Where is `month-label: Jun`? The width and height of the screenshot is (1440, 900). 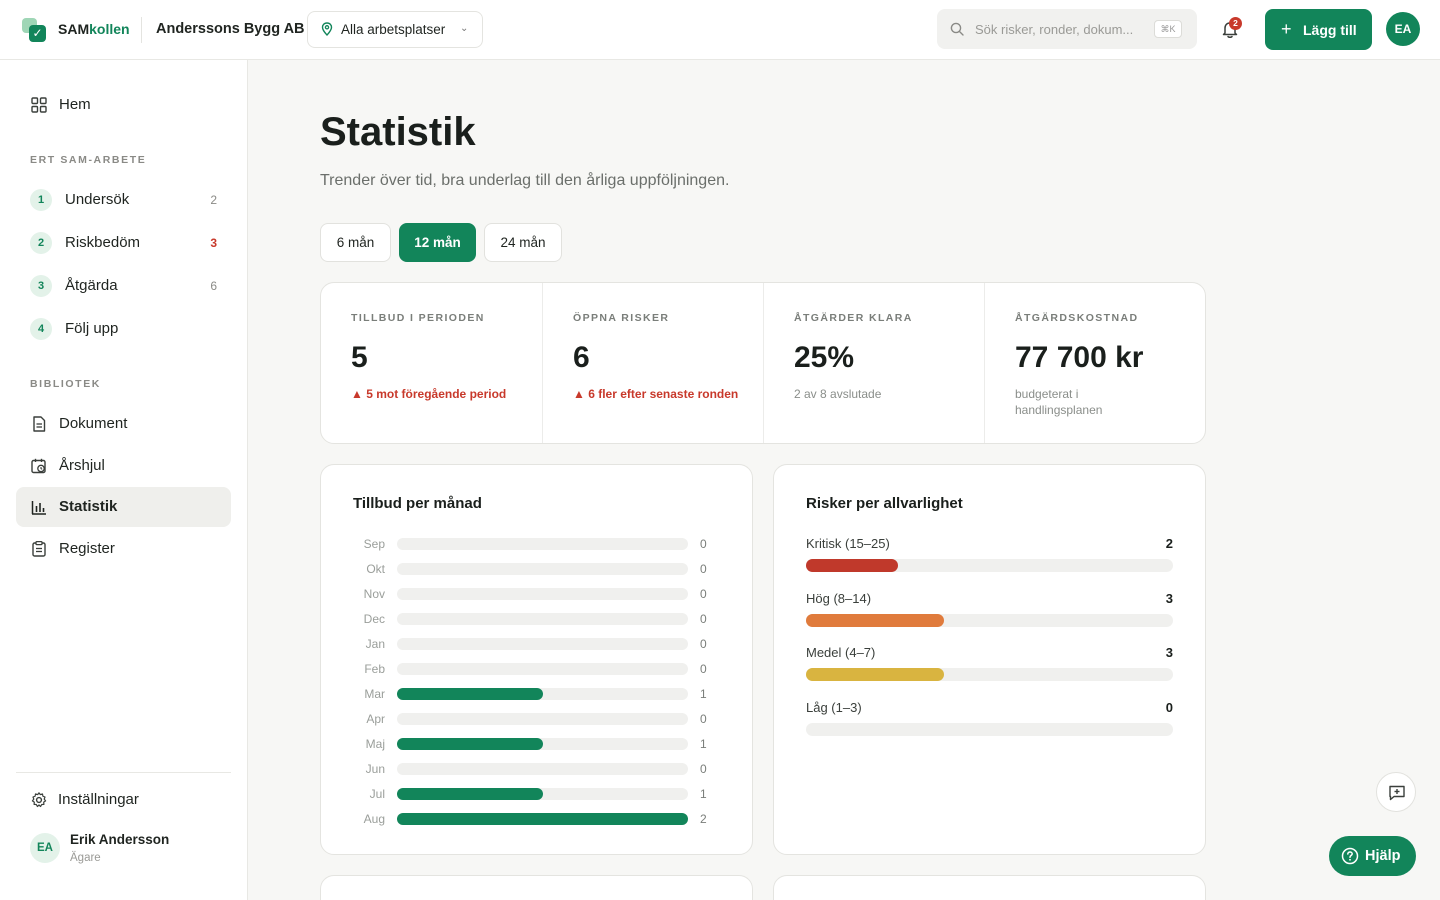 month-label: Jun is located at coordinates (375, 769).